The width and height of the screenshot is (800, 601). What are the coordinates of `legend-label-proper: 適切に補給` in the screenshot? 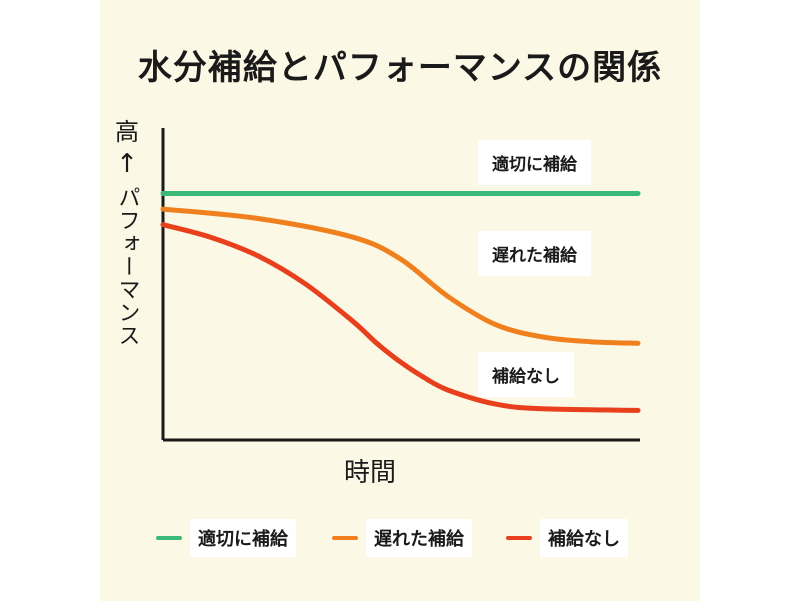 It's located at (243, 538).